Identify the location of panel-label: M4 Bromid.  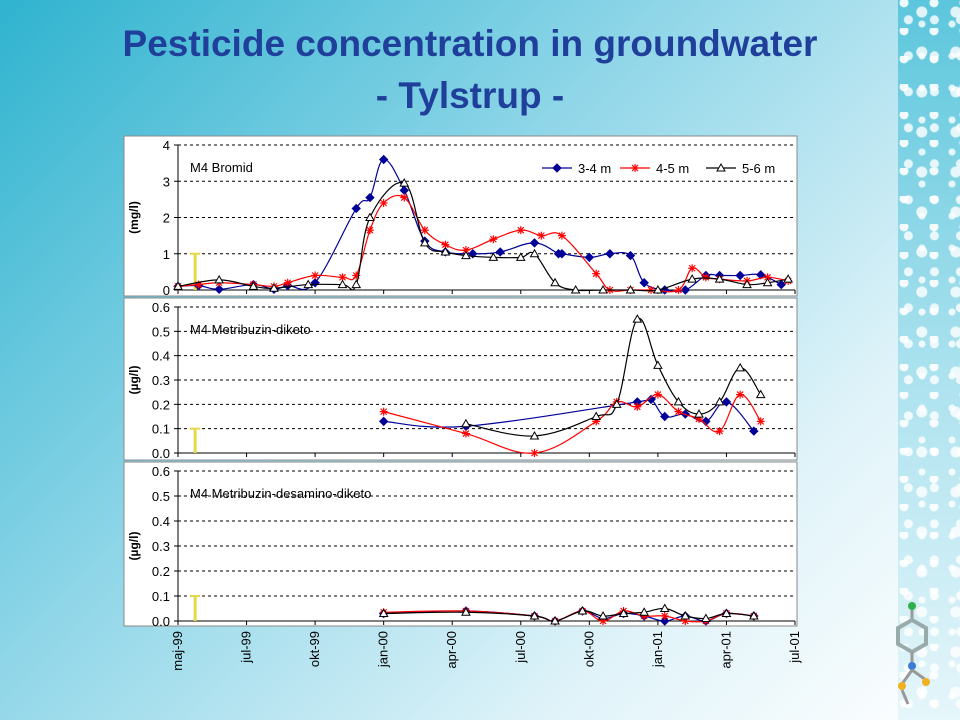
(221, 167).